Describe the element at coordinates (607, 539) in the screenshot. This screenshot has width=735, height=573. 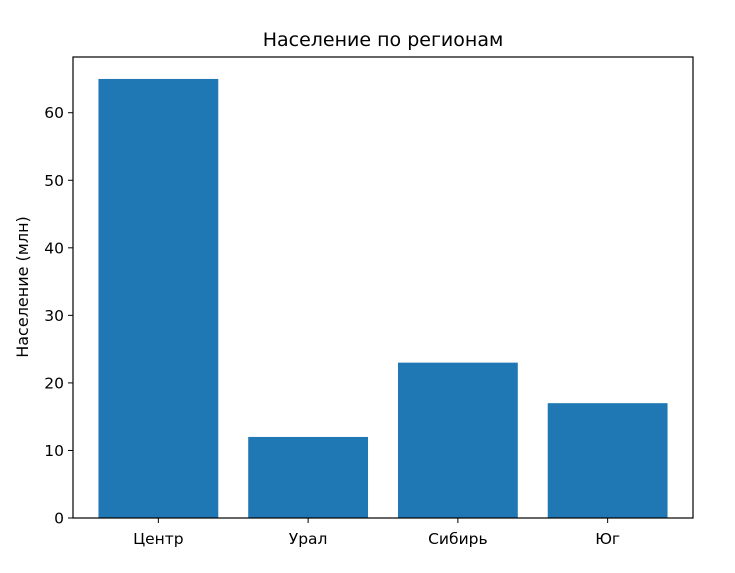
I see `x-tick-label: Юг` at that location.